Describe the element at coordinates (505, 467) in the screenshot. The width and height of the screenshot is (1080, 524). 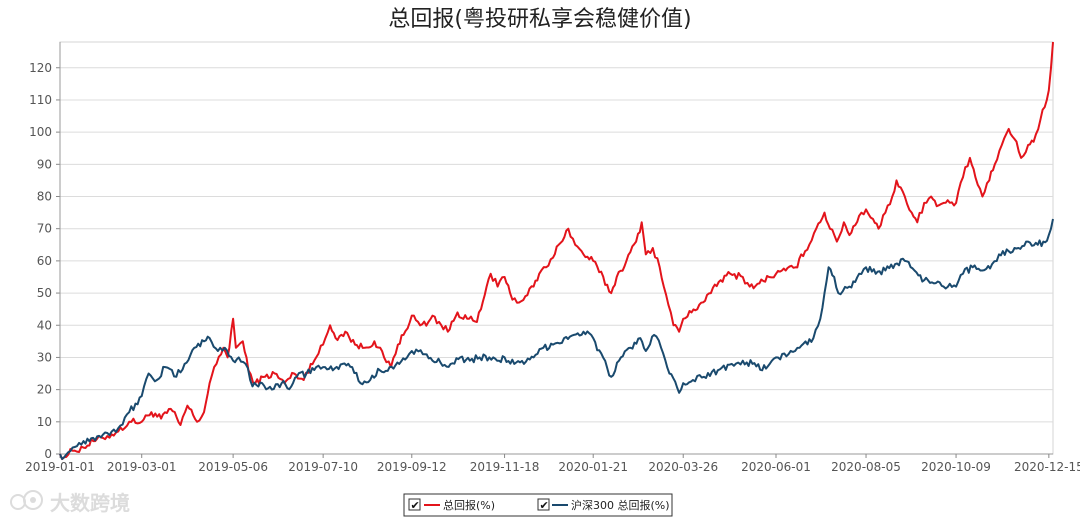
I see `x-tick-label: 2019-11-18` at that location.